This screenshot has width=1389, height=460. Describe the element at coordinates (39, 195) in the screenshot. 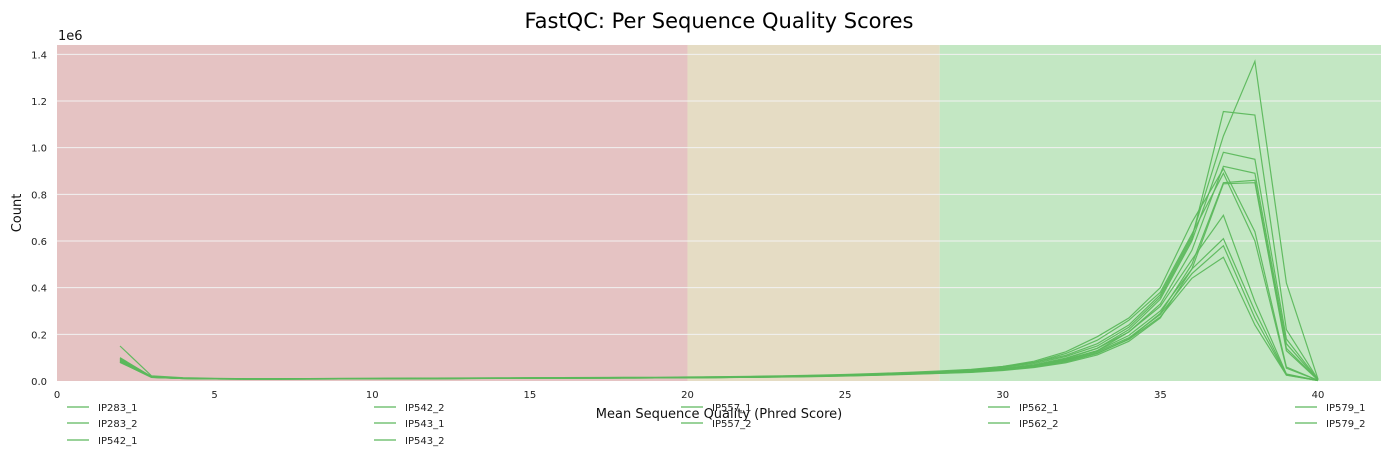

I see `y-tick-label: 0.8` at that location.